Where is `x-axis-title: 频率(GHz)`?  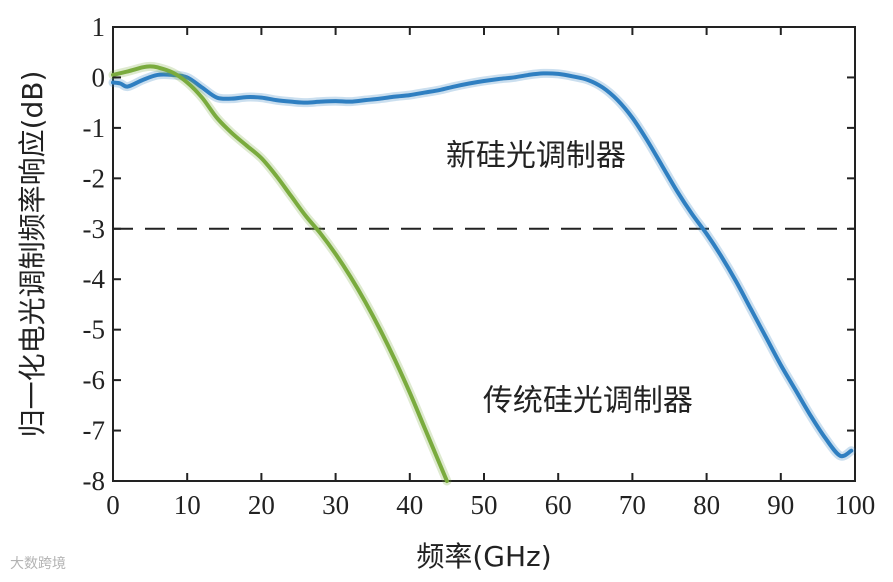 x-axis-title: 频率(GHz) is located at coordinates (483, 556).